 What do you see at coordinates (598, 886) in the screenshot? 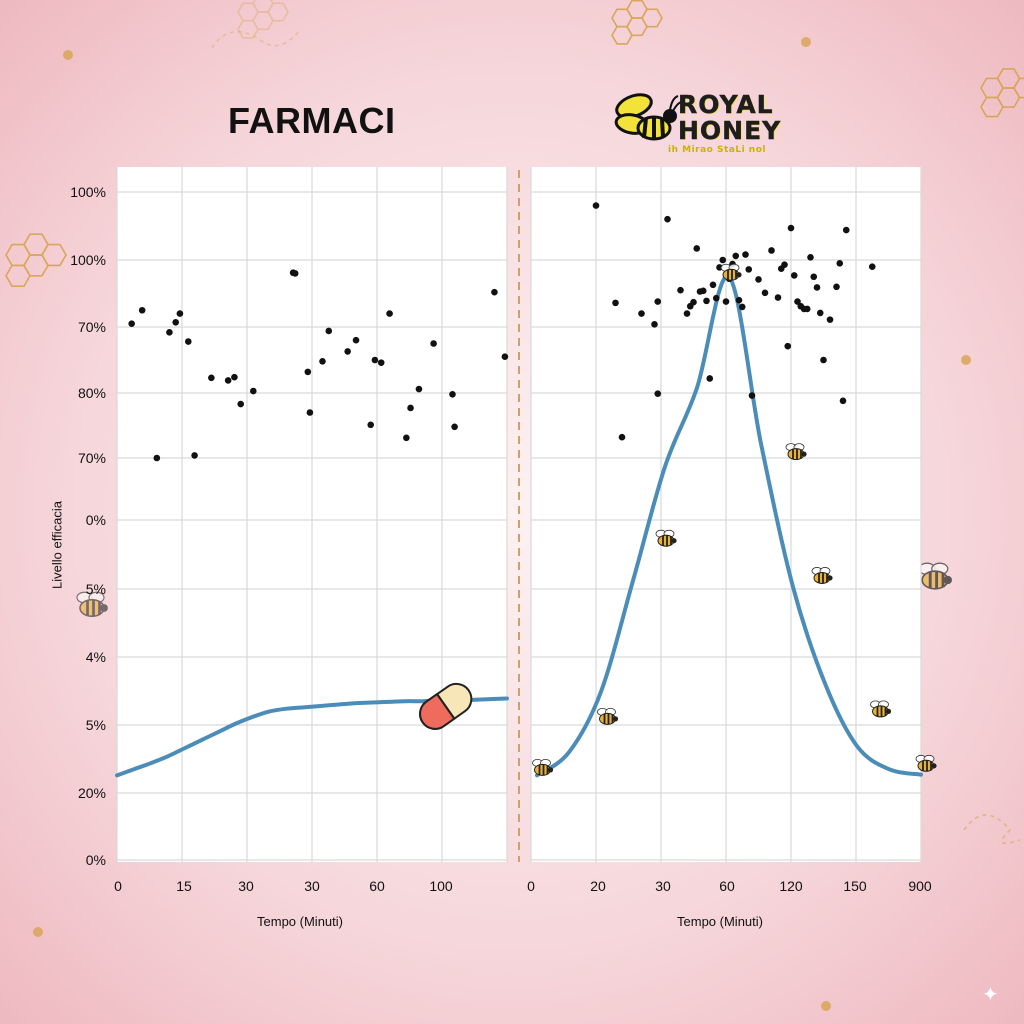
I see `x-tick-label-right: 20` at bounding box center [598, 886].